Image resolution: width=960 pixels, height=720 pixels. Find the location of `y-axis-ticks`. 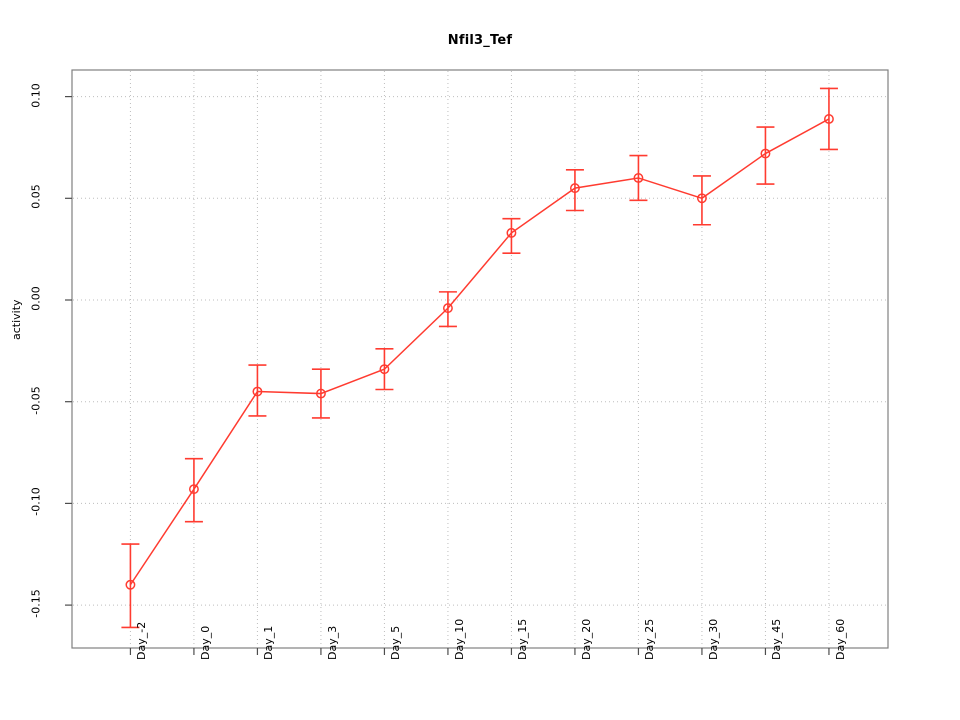

y-axis-ticks is located at coordinates (68, 350).